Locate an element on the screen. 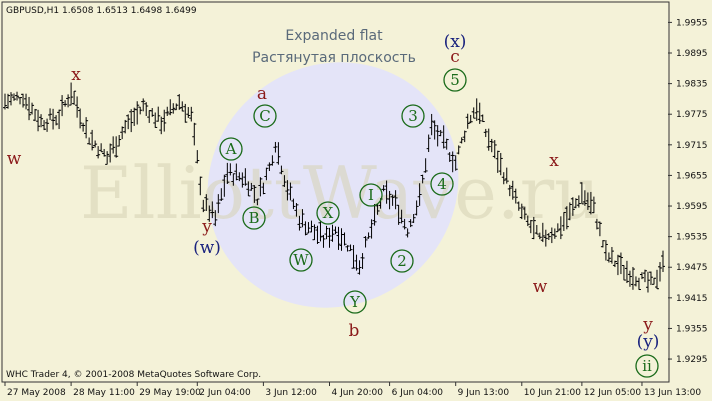 The height and width of the screenshot is (401, 712). svg-text: 3 is located at coordinates (413, 116).